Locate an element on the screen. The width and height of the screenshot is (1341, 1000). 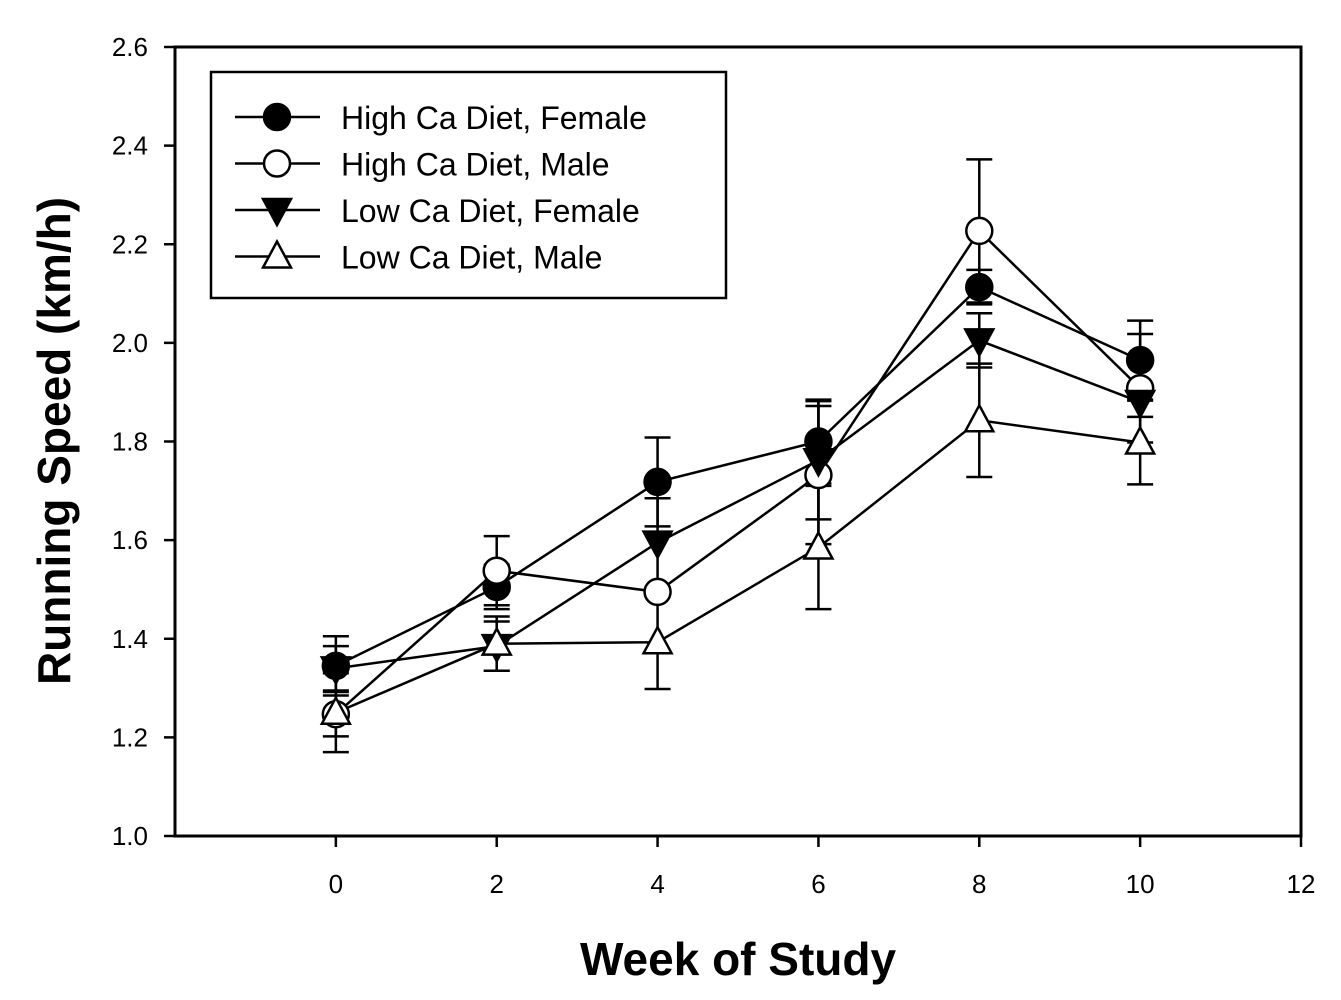
y-tick-label: 2.2 is located at coordinates (130, 244).